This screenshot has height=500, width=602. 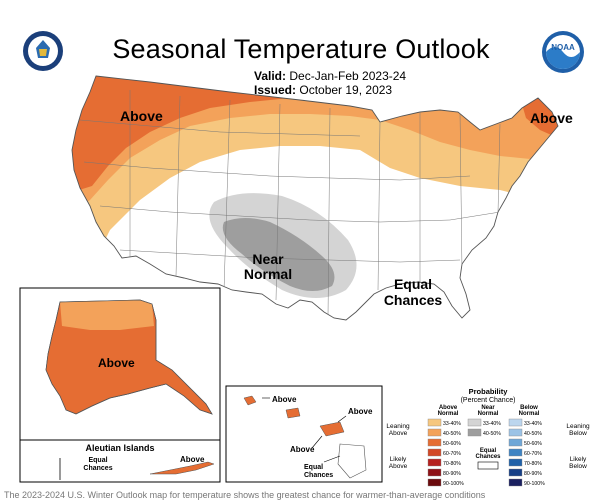 I want to click on legend-col-above-2: Normal, so click(x=448, y=414).